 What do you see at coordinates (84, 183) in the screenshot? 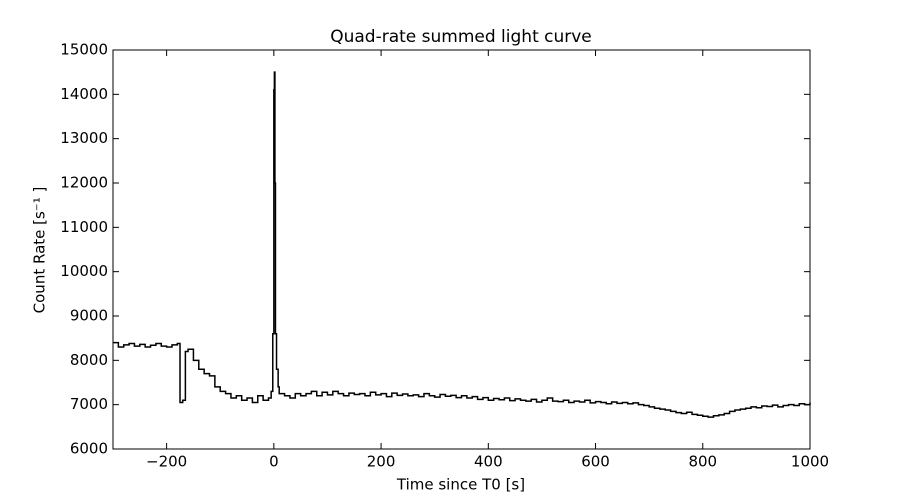
I see `y-tick-label: 12000` at bounding box center [84, 183].